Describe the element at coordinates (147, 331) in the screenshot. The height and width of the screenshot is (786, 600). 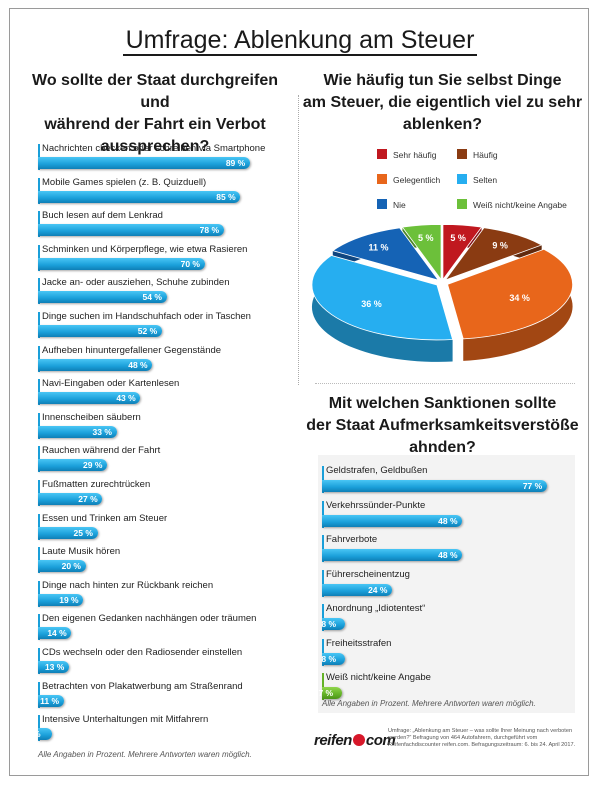
I see `verbot-value-label: 52 %` at that location.